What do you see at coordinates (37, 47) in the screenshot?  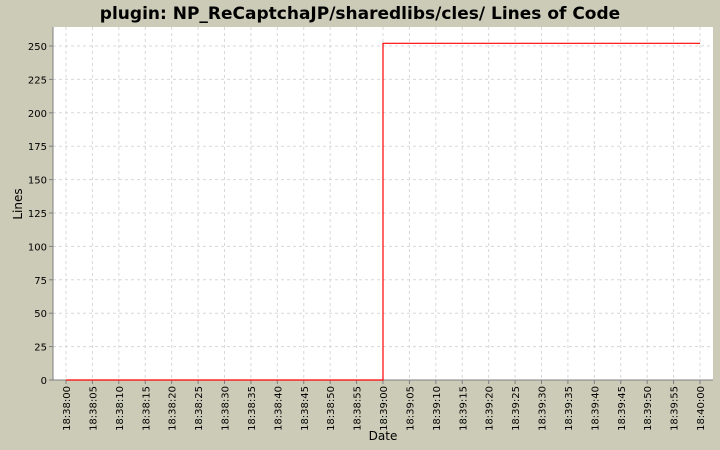 I see `y-tick-label: 250` at bounding box center [37, 47].